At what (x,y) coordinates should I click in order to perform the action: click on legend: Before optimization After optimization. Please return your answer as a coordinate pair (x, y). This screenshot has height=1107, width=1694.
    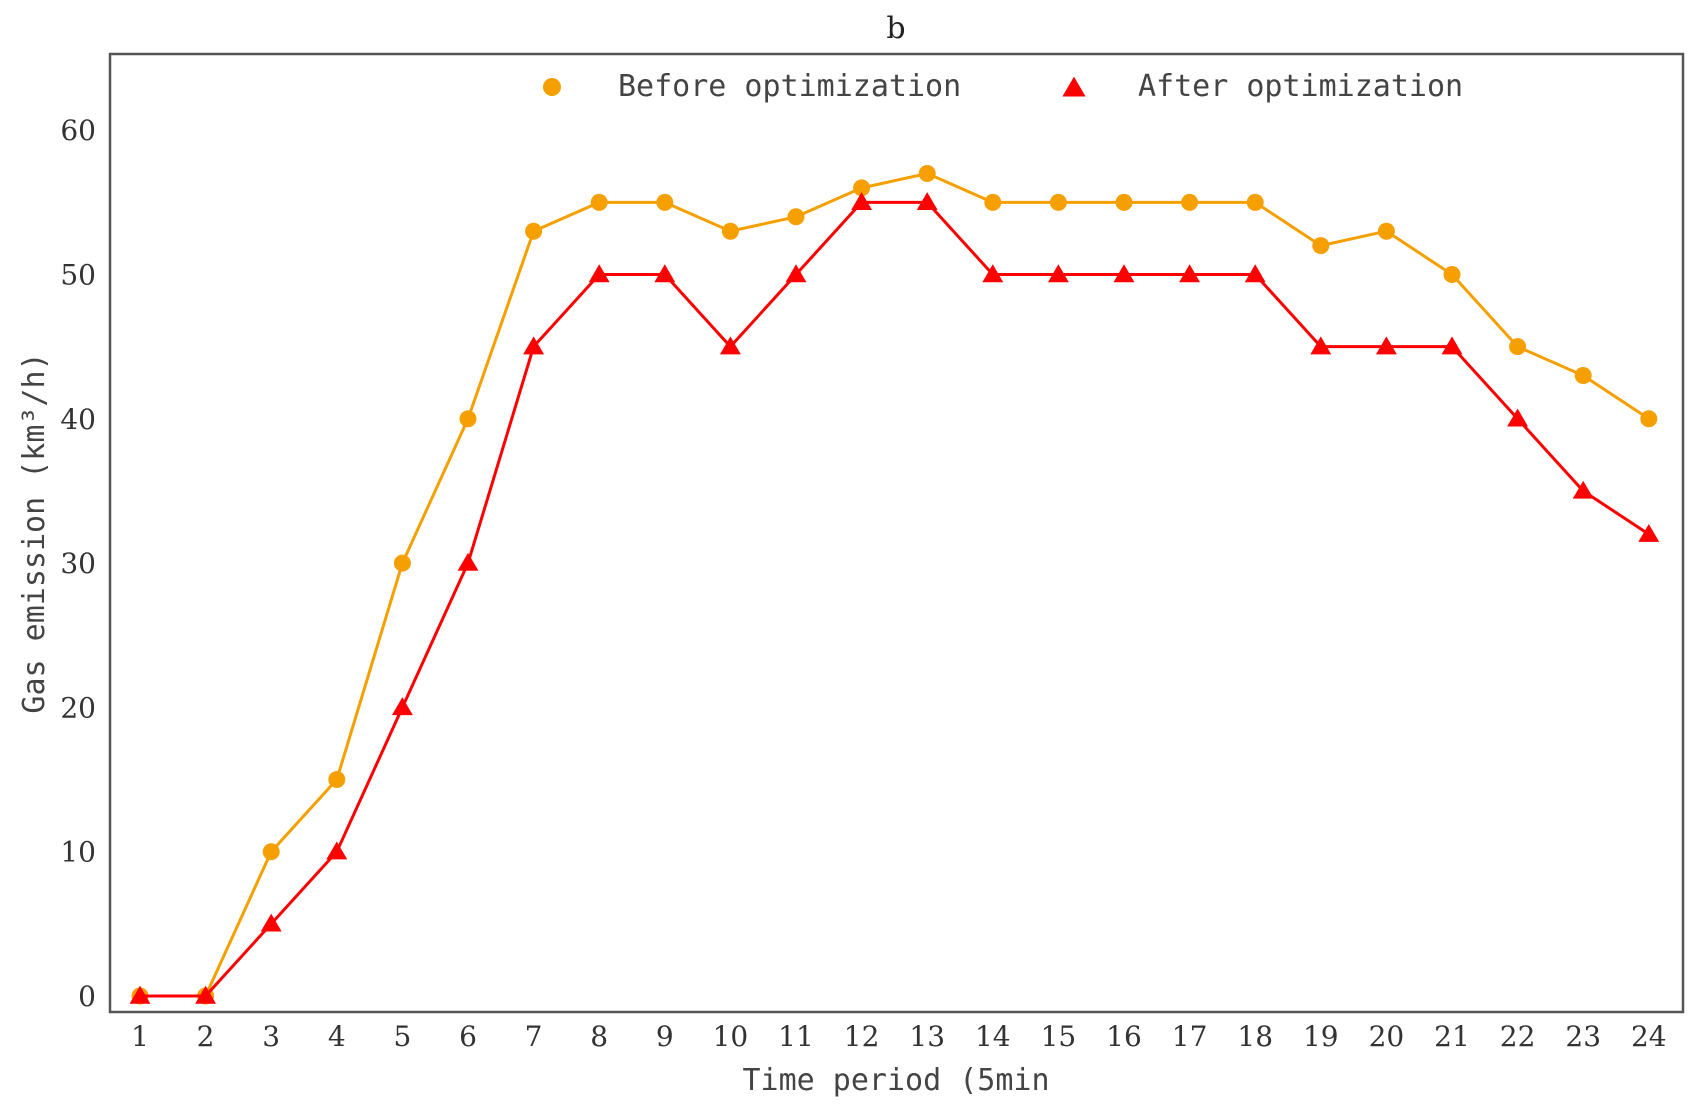
    Looking at the image, I should click on (1003, 86).